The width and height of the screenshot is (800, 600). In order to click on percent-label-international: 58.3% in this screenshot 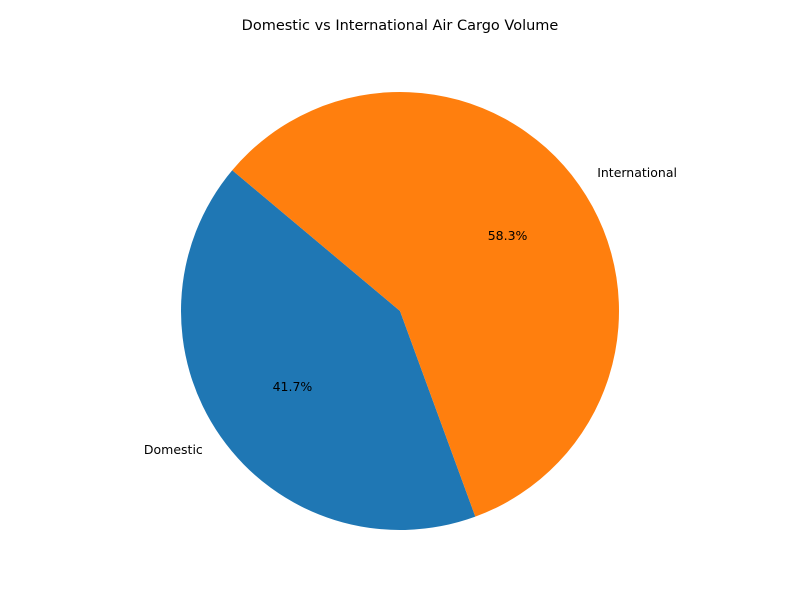, I will do `click(508, 235)`.